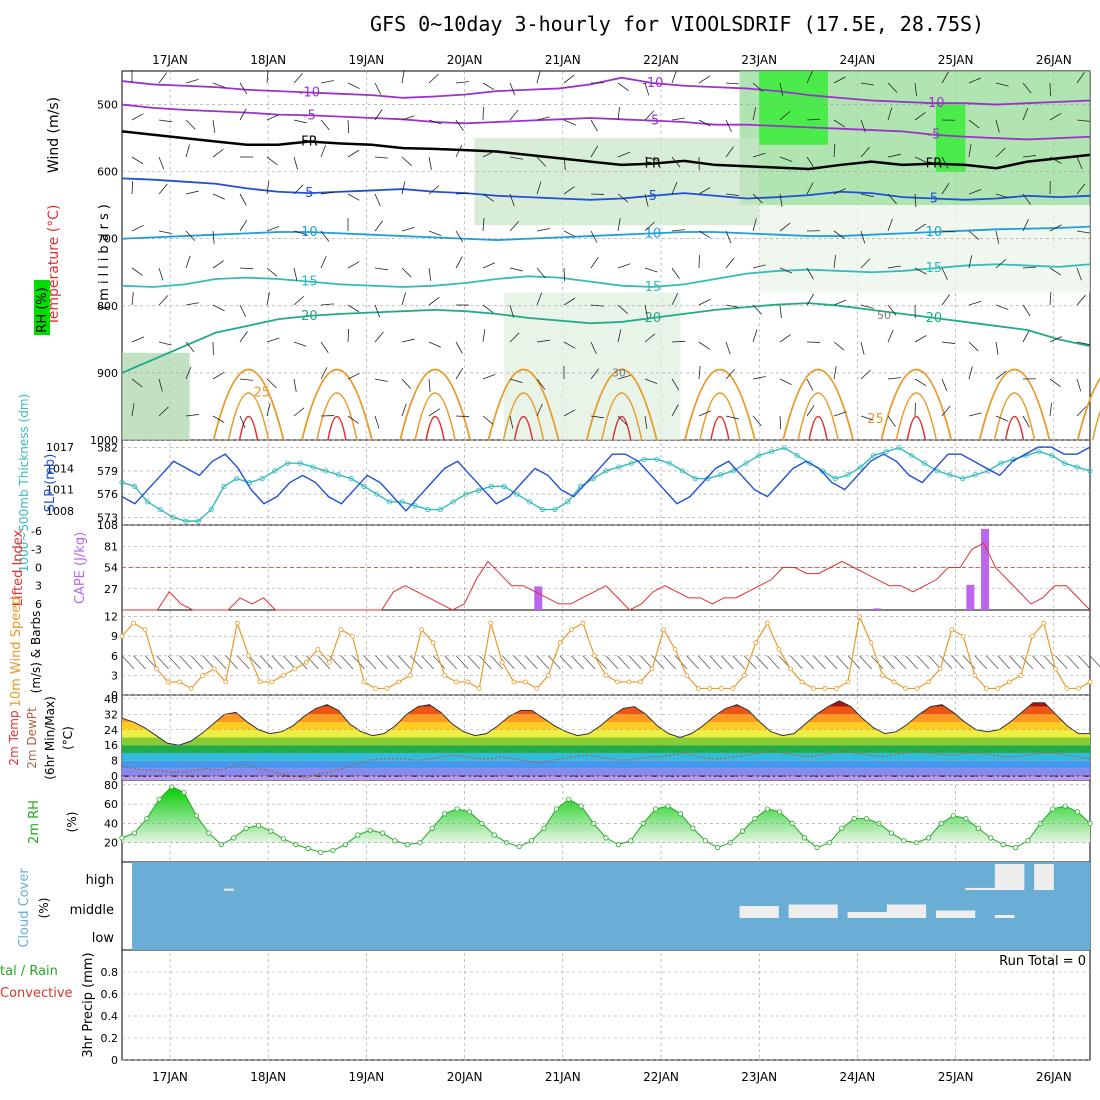  I want to click on precip-axis-label: 3hr Precip (mm), so click(88, 1004).